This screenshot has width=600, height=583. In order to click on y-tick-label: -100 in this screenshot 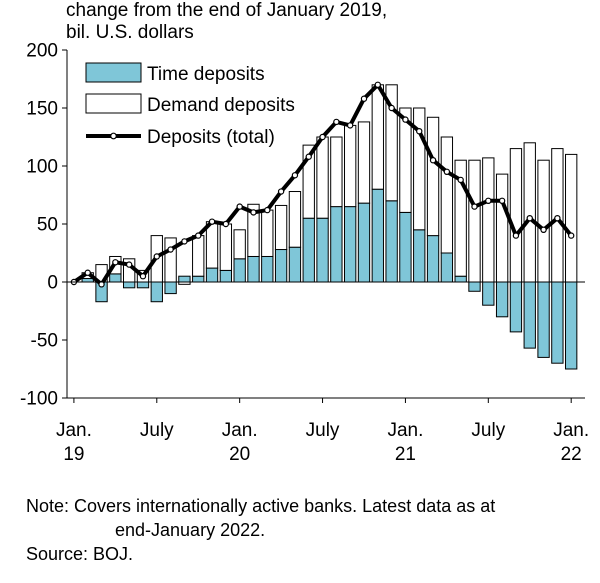, I will do `click(39, 399)`.